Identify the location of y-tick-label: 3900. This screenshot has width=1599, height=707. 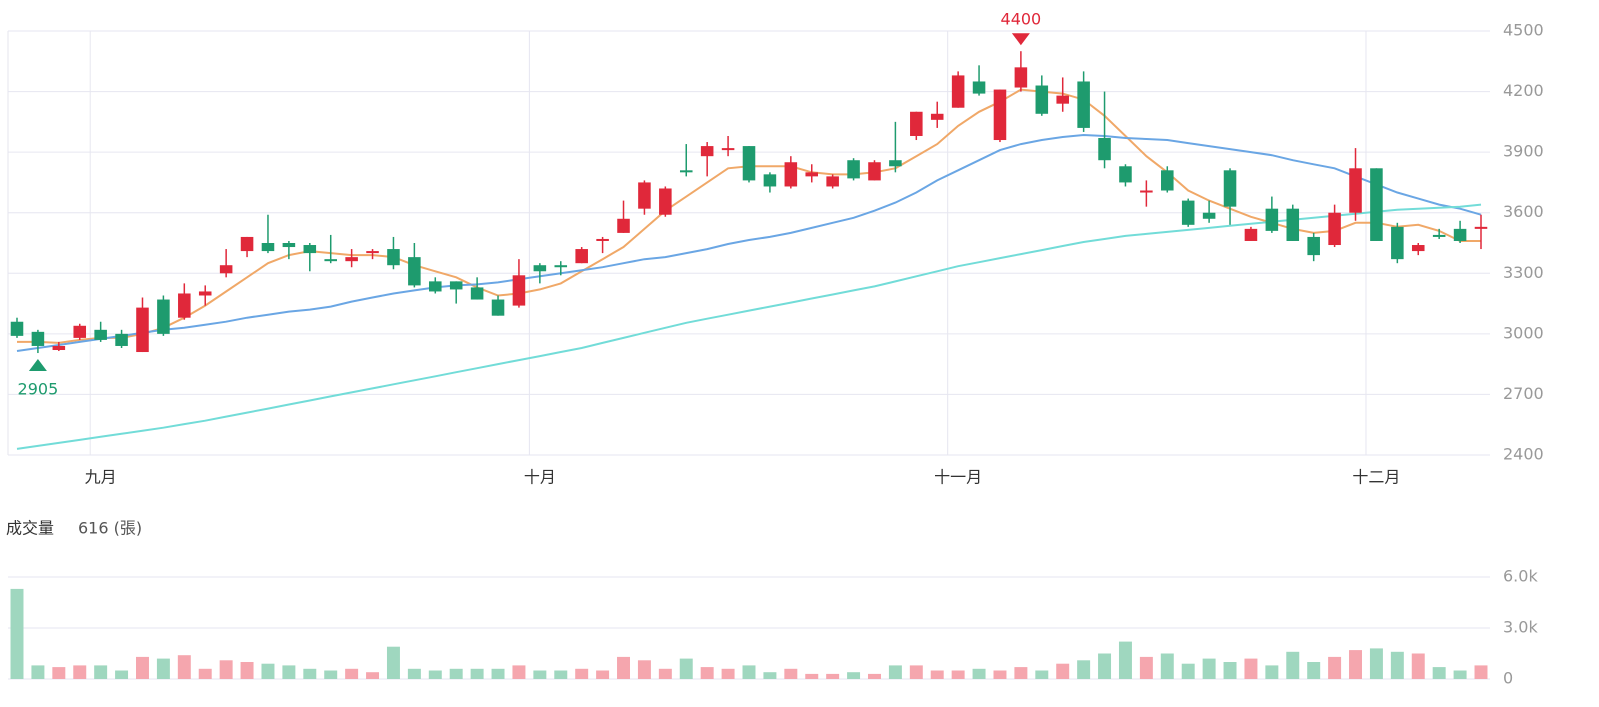
(1523, 151).